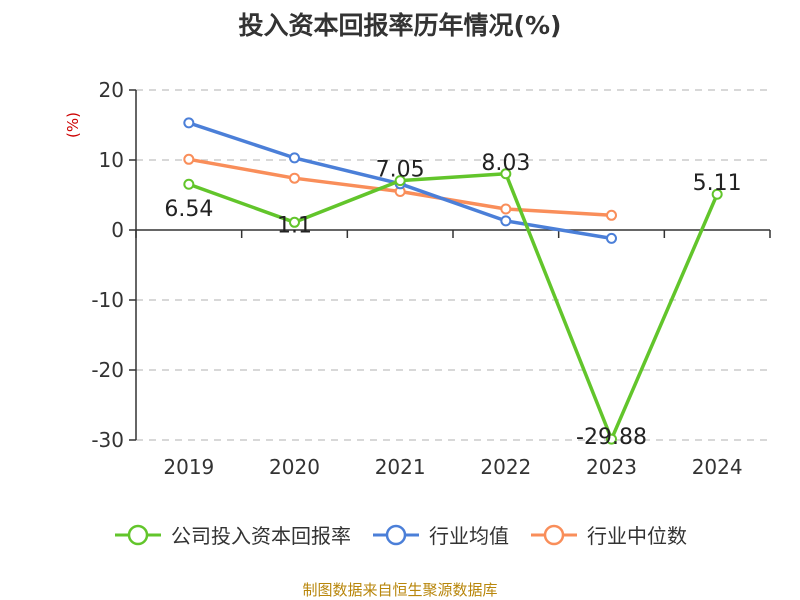 The image size is (800, 600). What do you see at coordinates (117, 230) in the screenshot?
I see `y-tick-label: 0` at bounding box center [117, 230].